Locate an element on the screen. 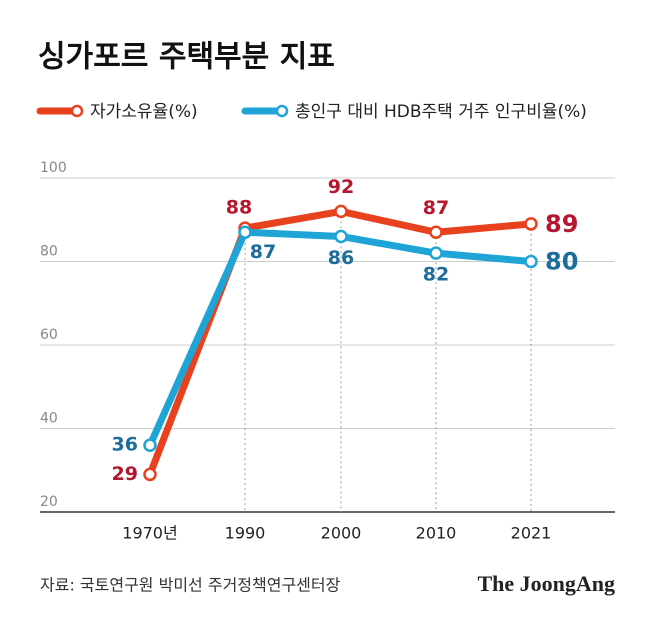 The width and height of the screenshot is (658, 627). data-label: 29 is located at coordinates (125, 474).